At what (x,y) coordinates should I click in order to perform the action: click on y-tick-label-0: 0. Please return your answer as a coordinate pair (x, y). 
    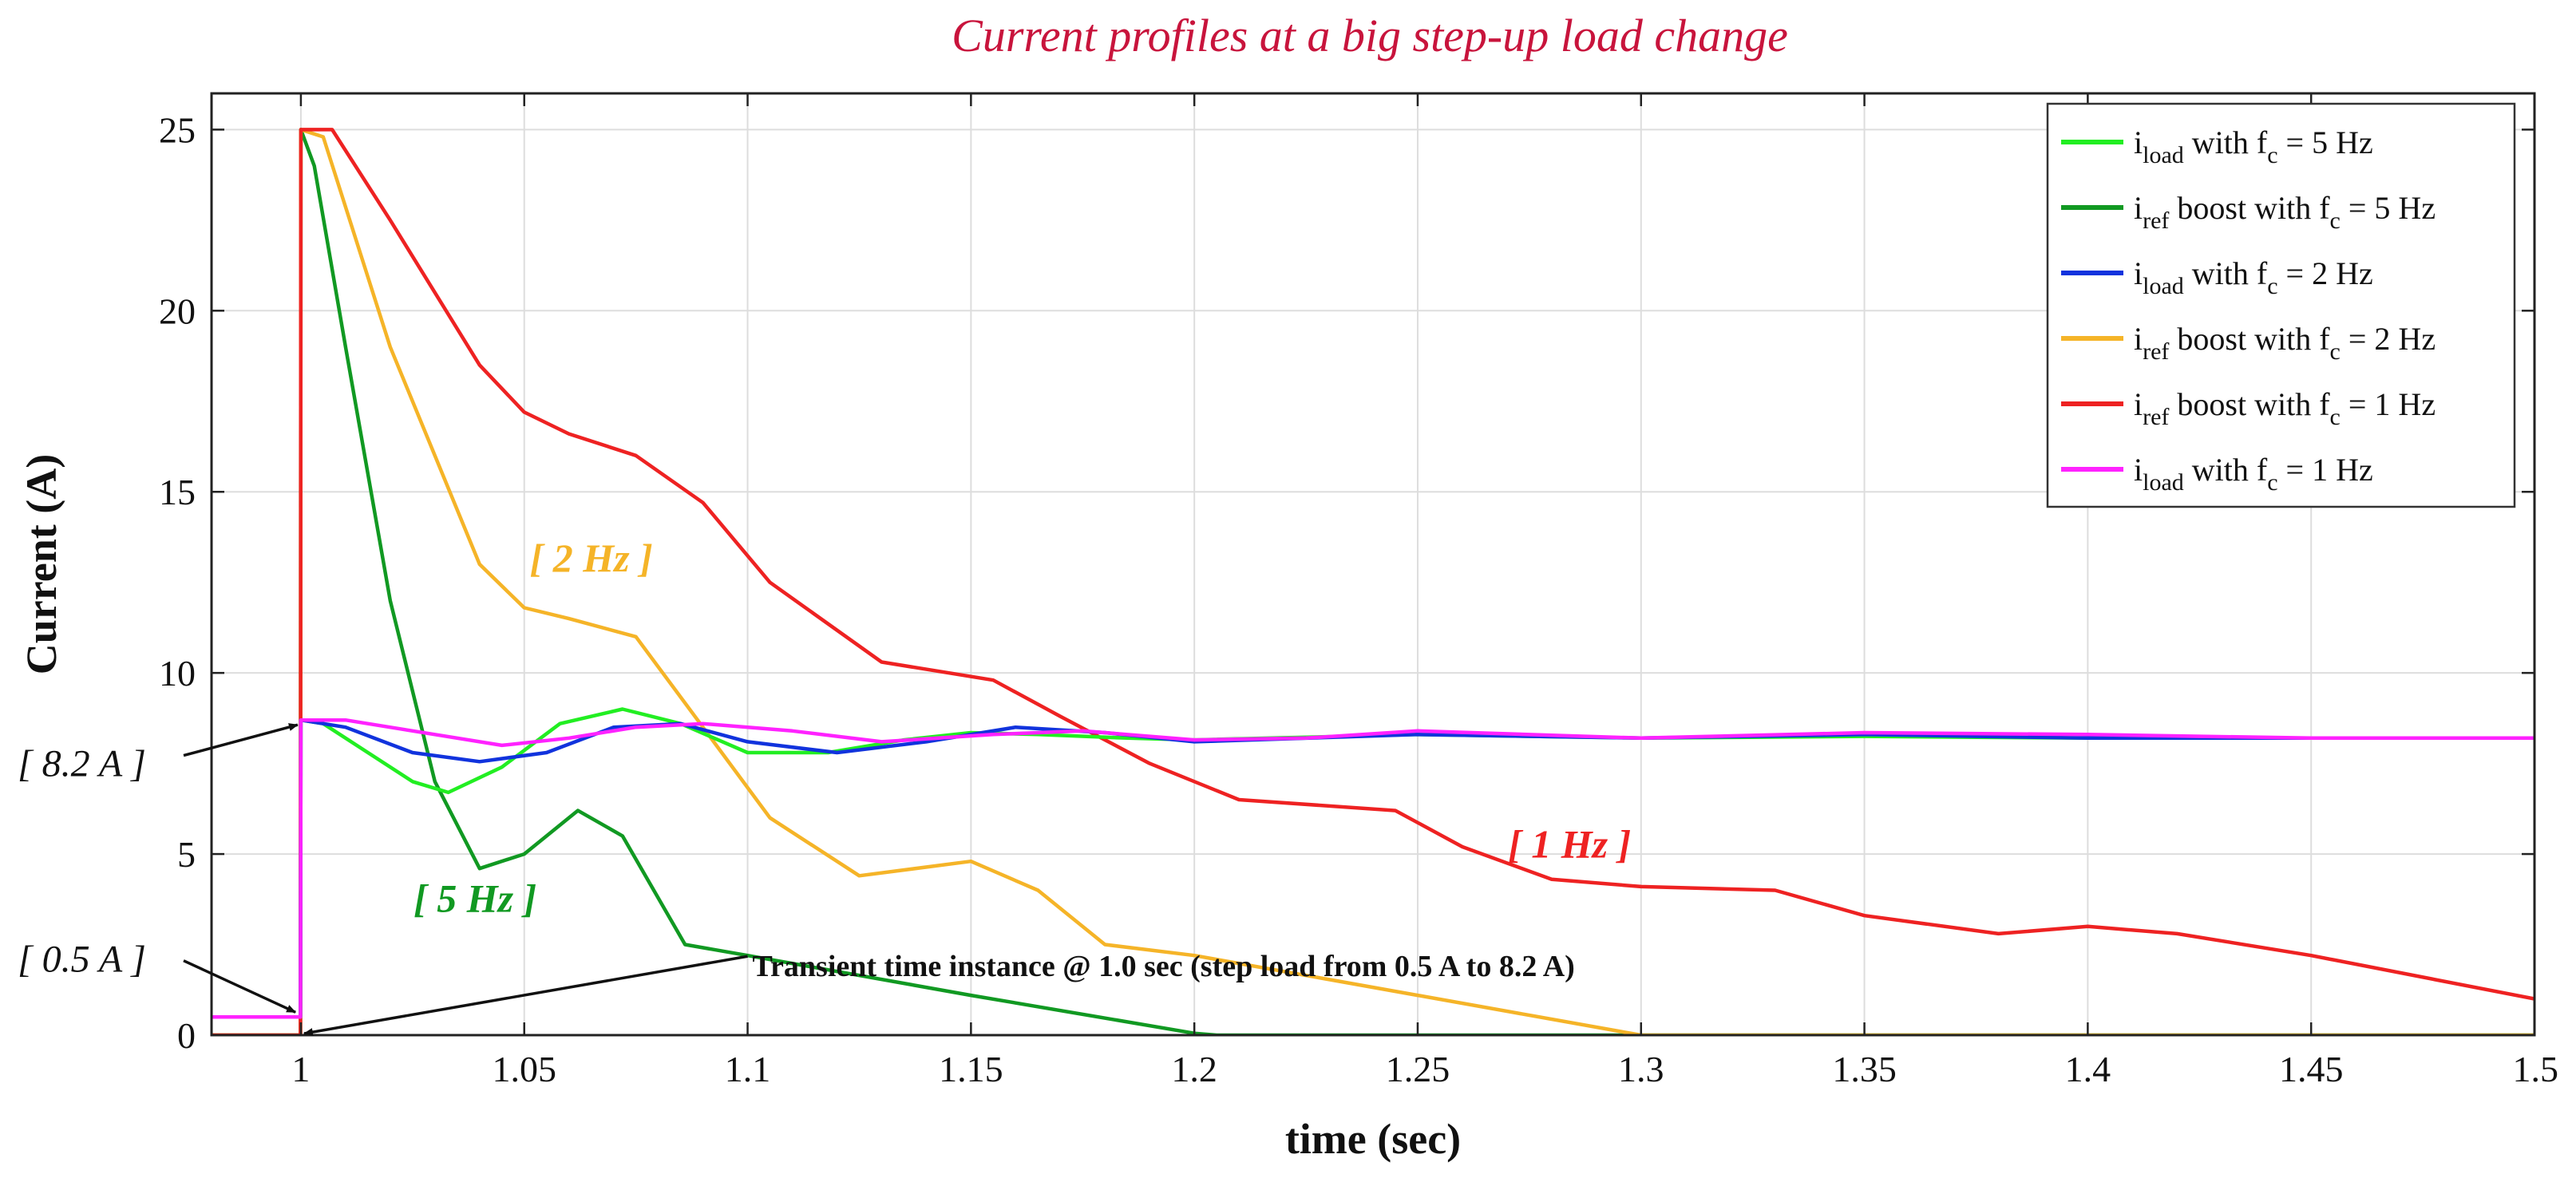
    Looking at the image, I should click on (186, 1035).